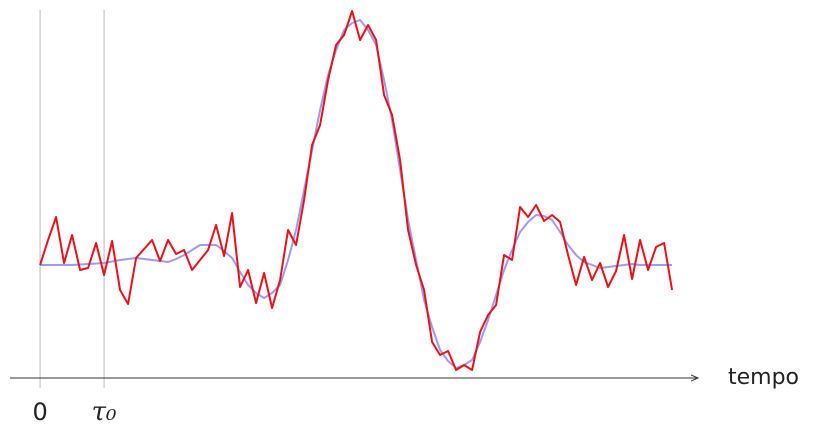  What do you see at coordinates (763, 377) in the screenshot?
I see `x-axis-label: tempo` at bounding box center [763, 377].